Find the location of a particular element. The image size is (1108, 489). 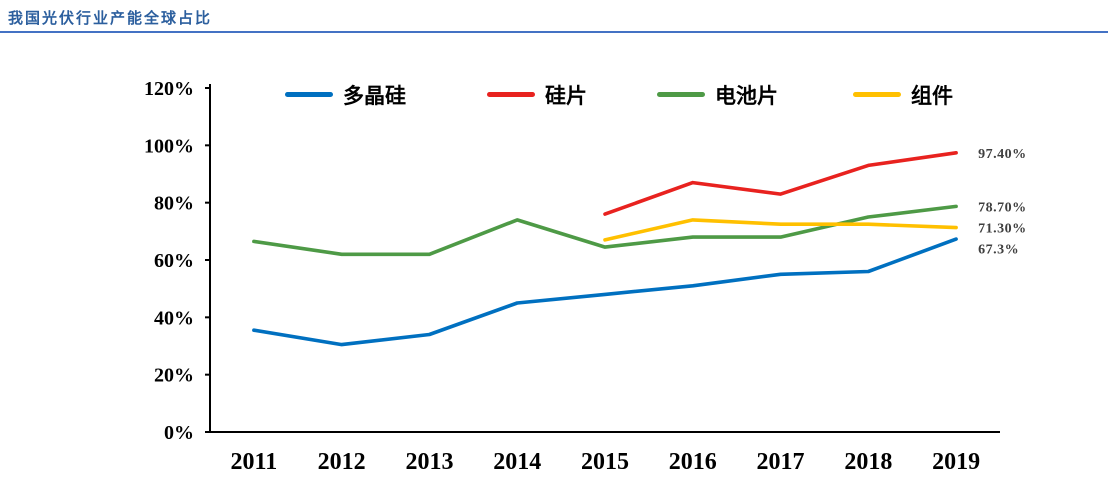

y-tick-label: 80% is located at coordinates (174, 204).